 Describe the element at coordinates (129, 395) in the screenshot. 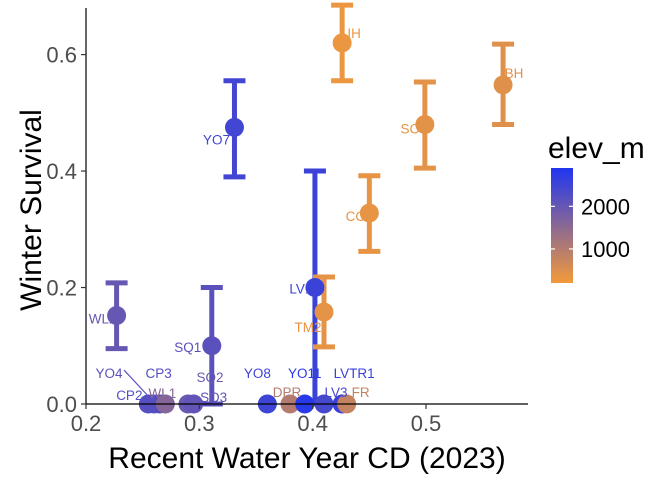

I see `point-label: CP2` at that location.